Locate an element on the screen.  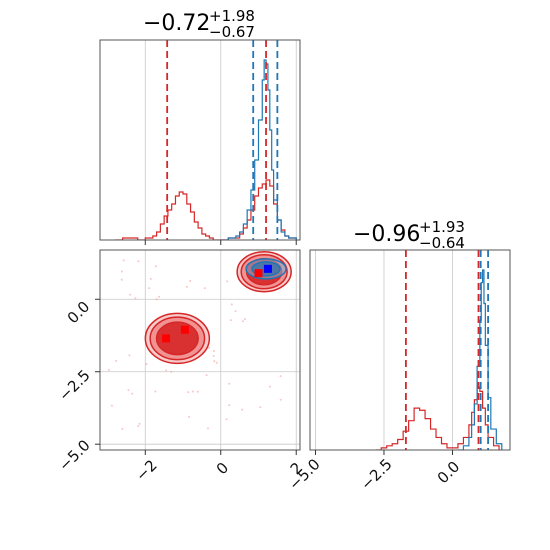
br-x-tick-label: 0.0 is located at coordinates (449, 473).